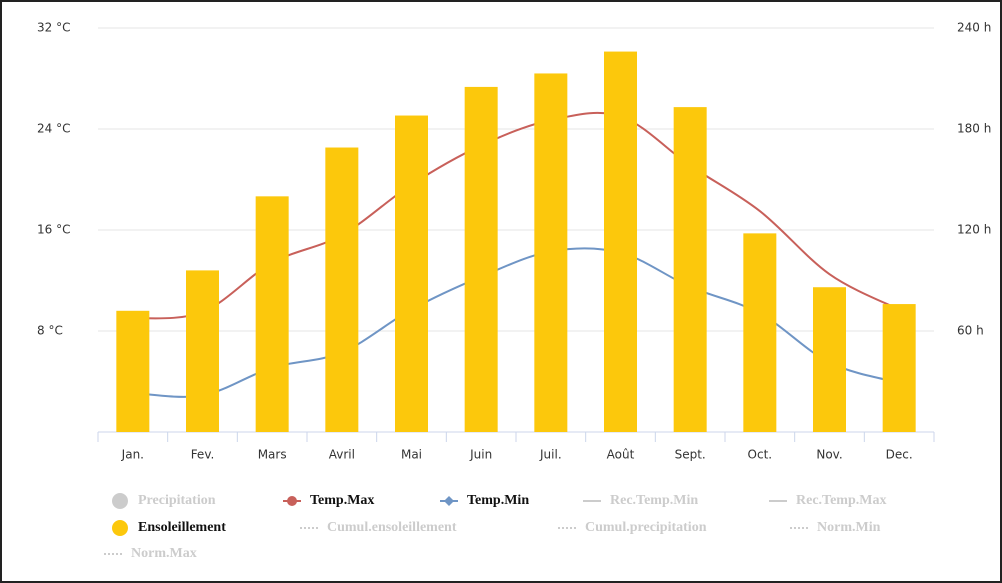 The width and height of the screenshot is (1002, 583). Describe the element at coordinates (272, 455) in the screenshot. I see `x-tick-label: Mars` at that location.